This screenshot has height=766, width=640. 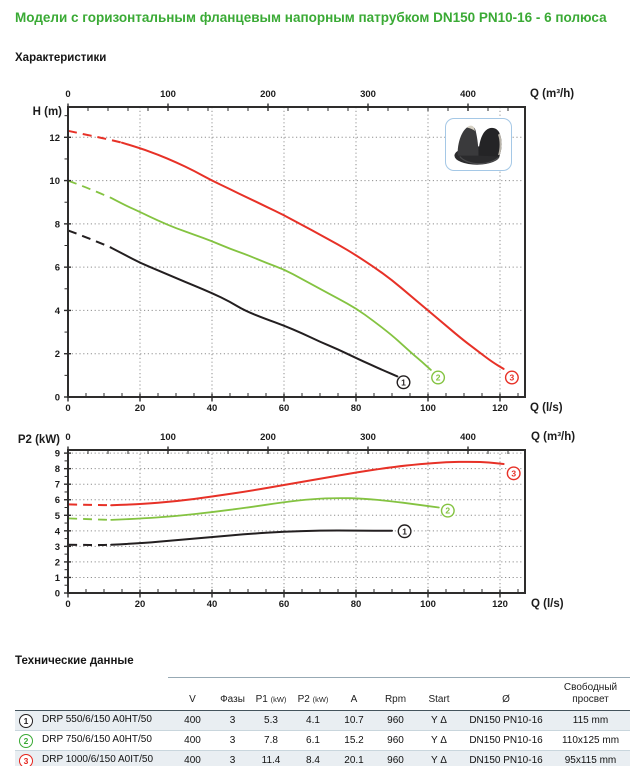 What do you see at coordinates (313, 758) in the screenshot?
I see `cell-p2: 8.4` at bounding box center [313, 758].